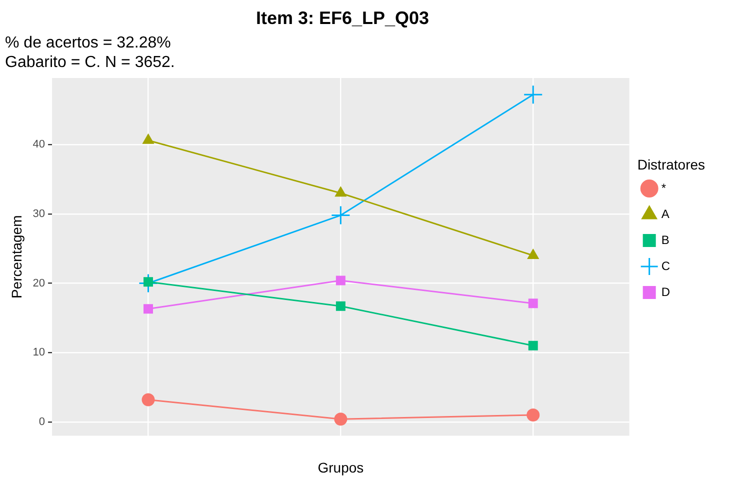  I want to click on legend-title: Distratores, so click(671, 164).